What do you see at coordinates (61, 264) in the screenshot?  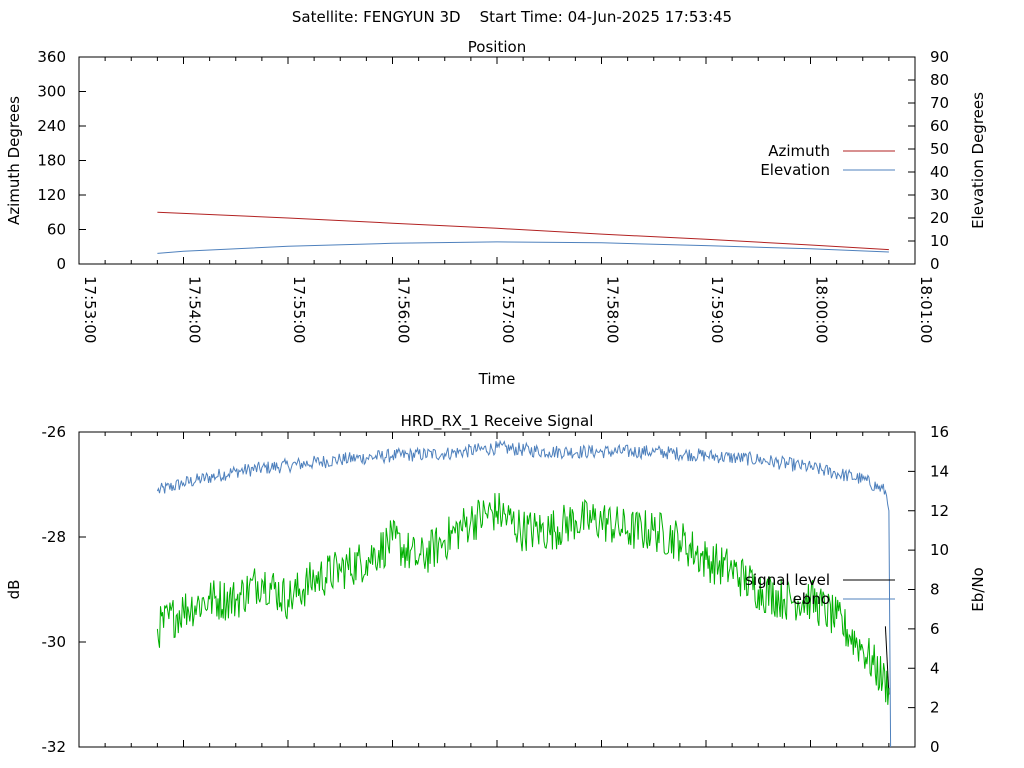 I see `y-tick-label: 0` at bounding box center [61, 264].